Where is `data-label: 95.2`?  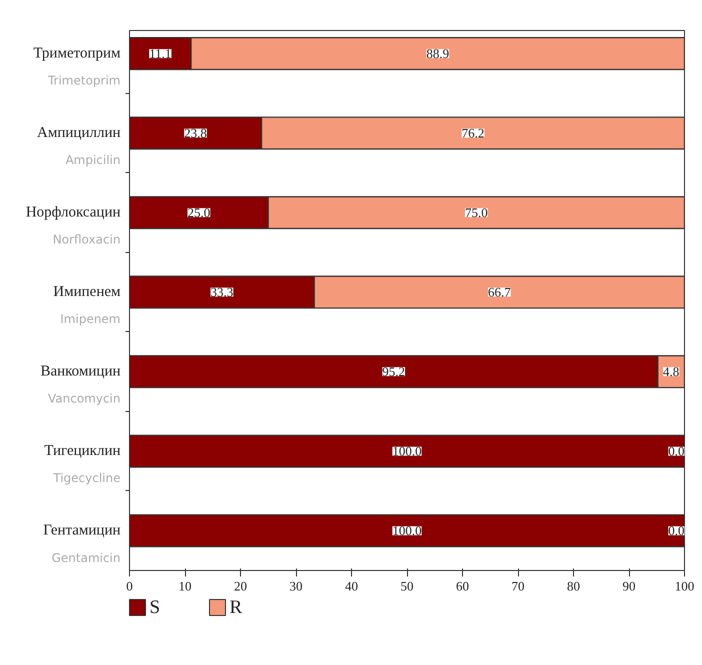
data-label: 95.2 is located at coordinates (394, 372).